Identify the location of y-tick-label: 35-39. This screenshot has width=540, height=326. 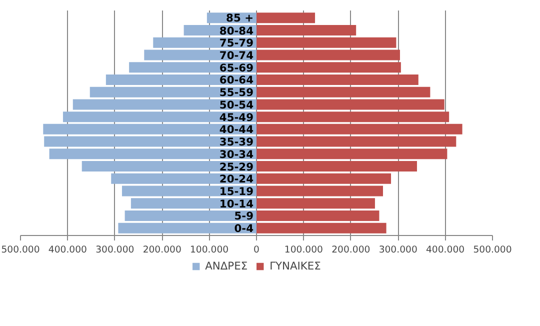
(236, 142).